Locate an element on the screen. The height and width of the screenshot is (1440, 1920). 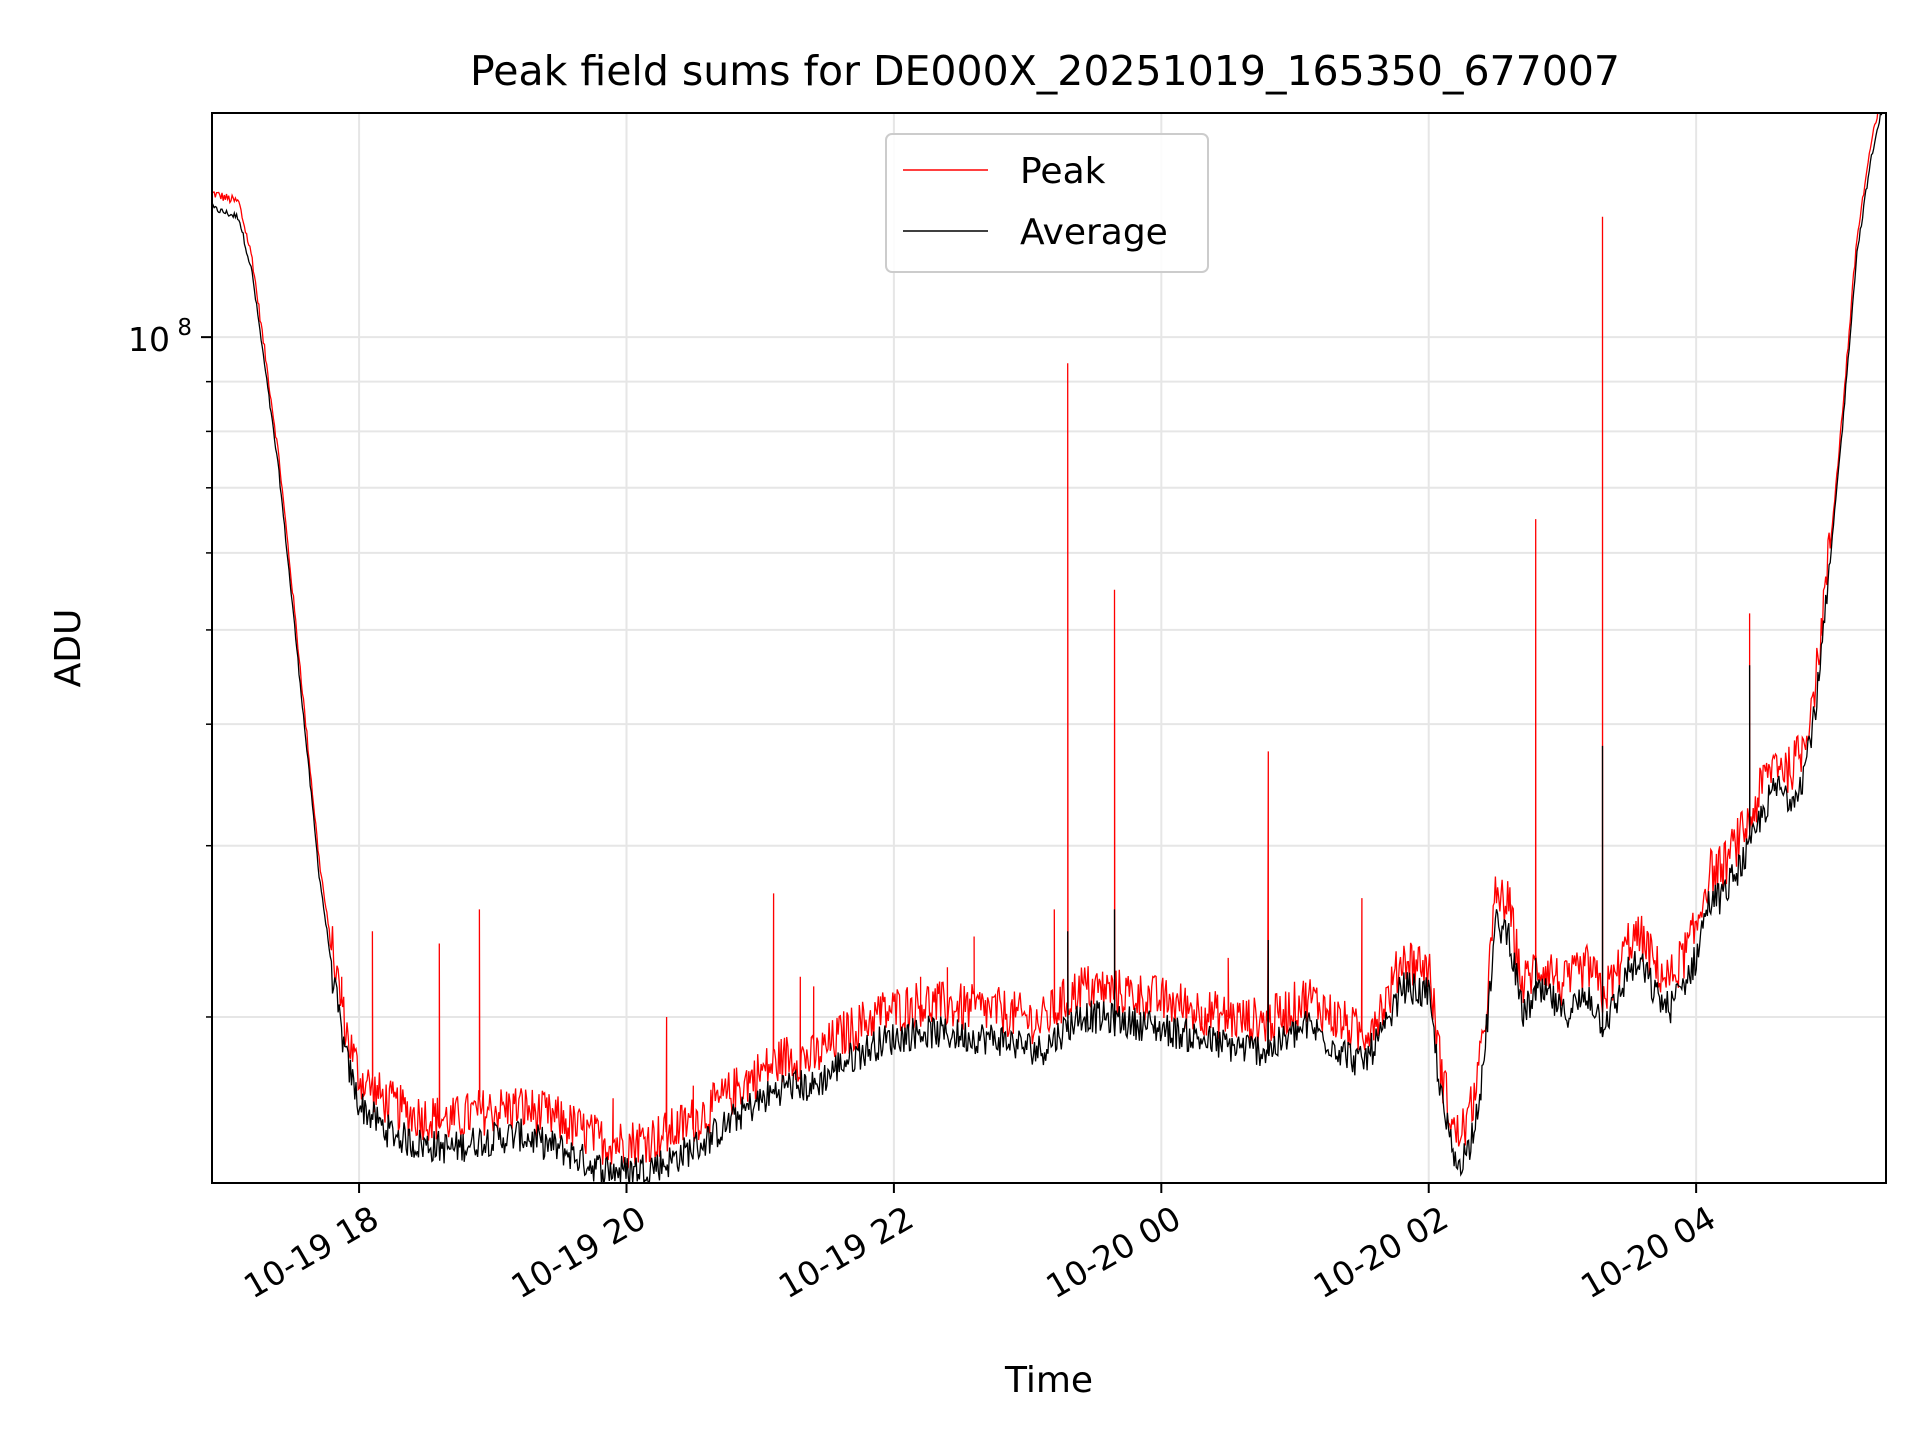
legend-peak-label: Peak is located at coordinates (1063, 171).